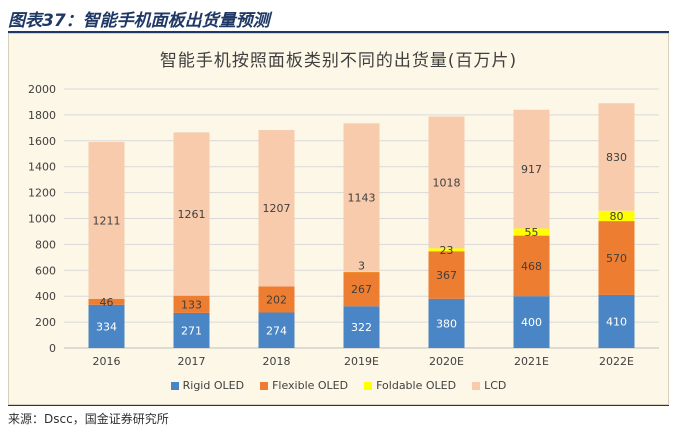 This screenshot has width=677, height=431. What do you see at coordinates (338, 416) in the screenshot?
I see `source-line: 来源：Dscc，国金证券研究所` at bounding box center [338, 416].